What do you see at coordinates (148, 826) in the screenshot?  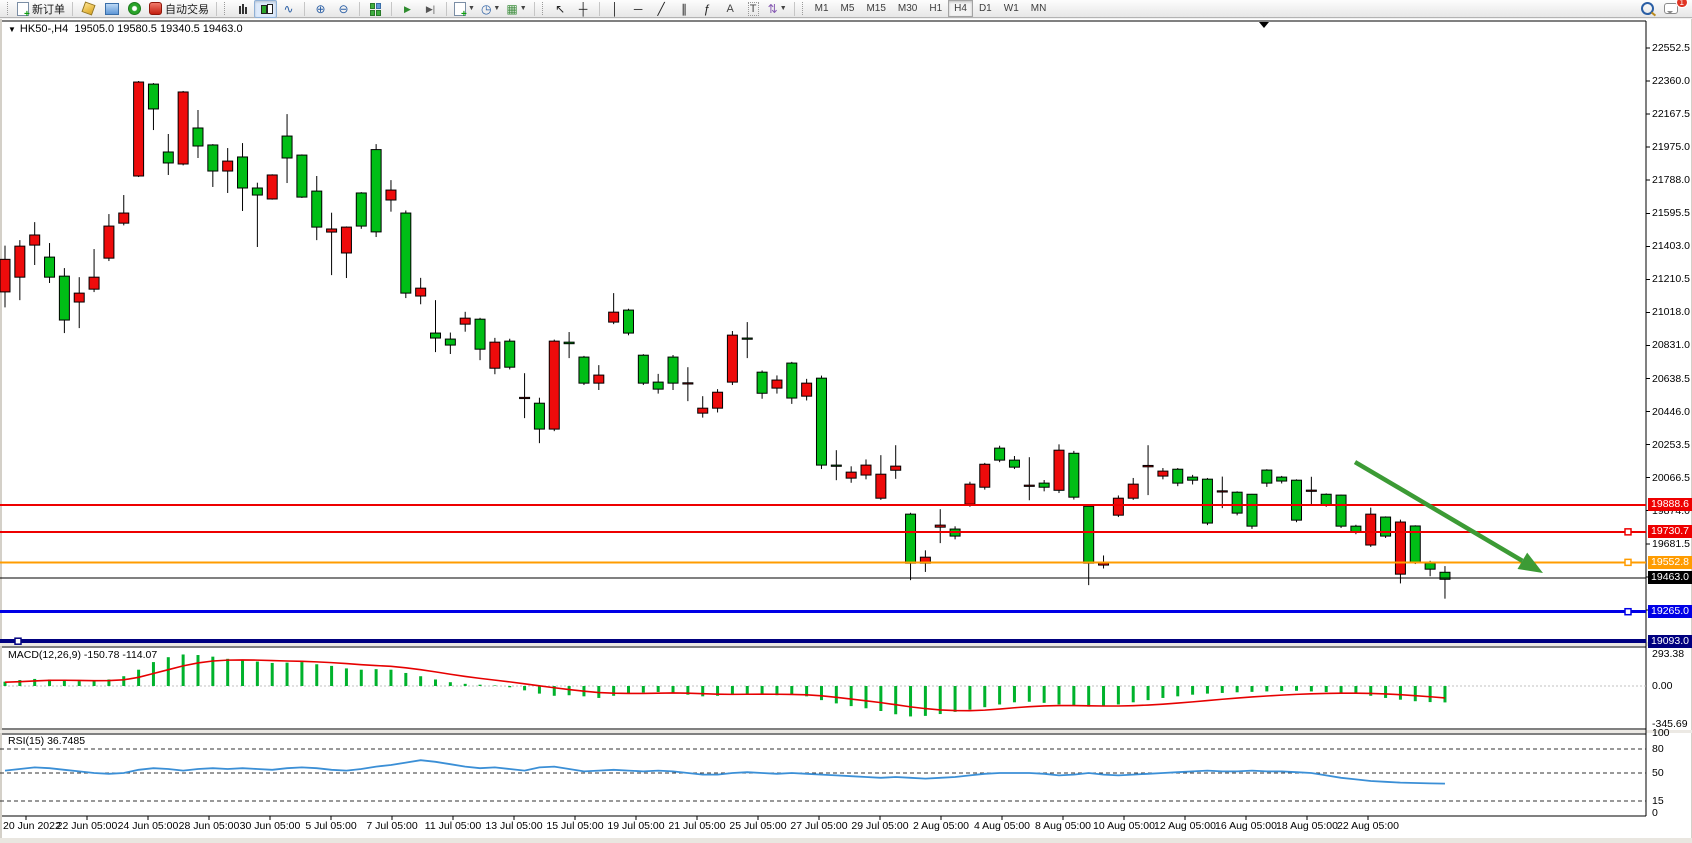 I see `time-axis-label: 24 Jun 05:00` at bounding box center [148, 826].